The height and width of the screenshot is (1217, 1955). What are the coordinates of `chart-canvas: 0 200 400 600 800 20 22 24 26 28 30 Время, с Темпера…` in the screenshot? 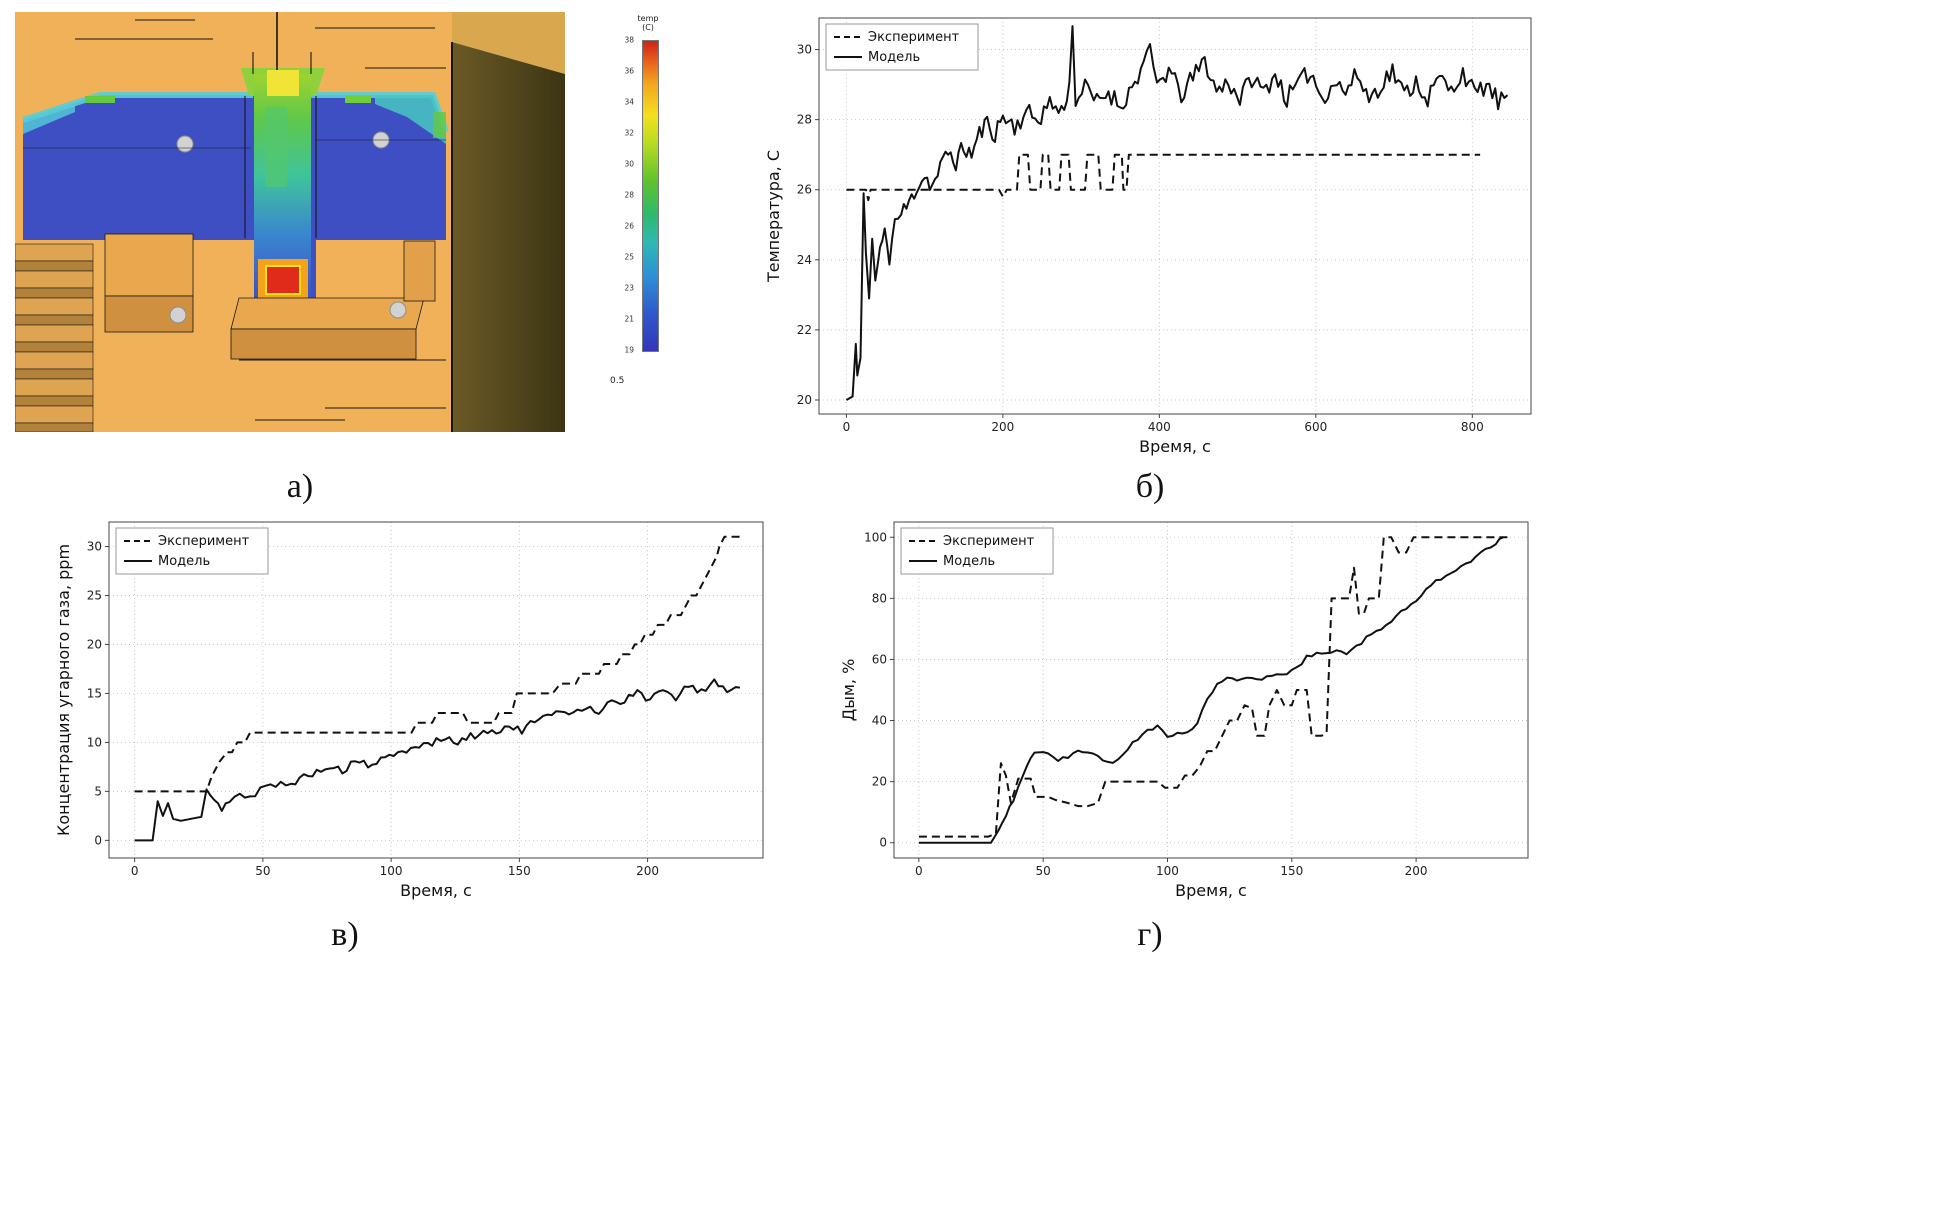 It's located at (1148, 236).